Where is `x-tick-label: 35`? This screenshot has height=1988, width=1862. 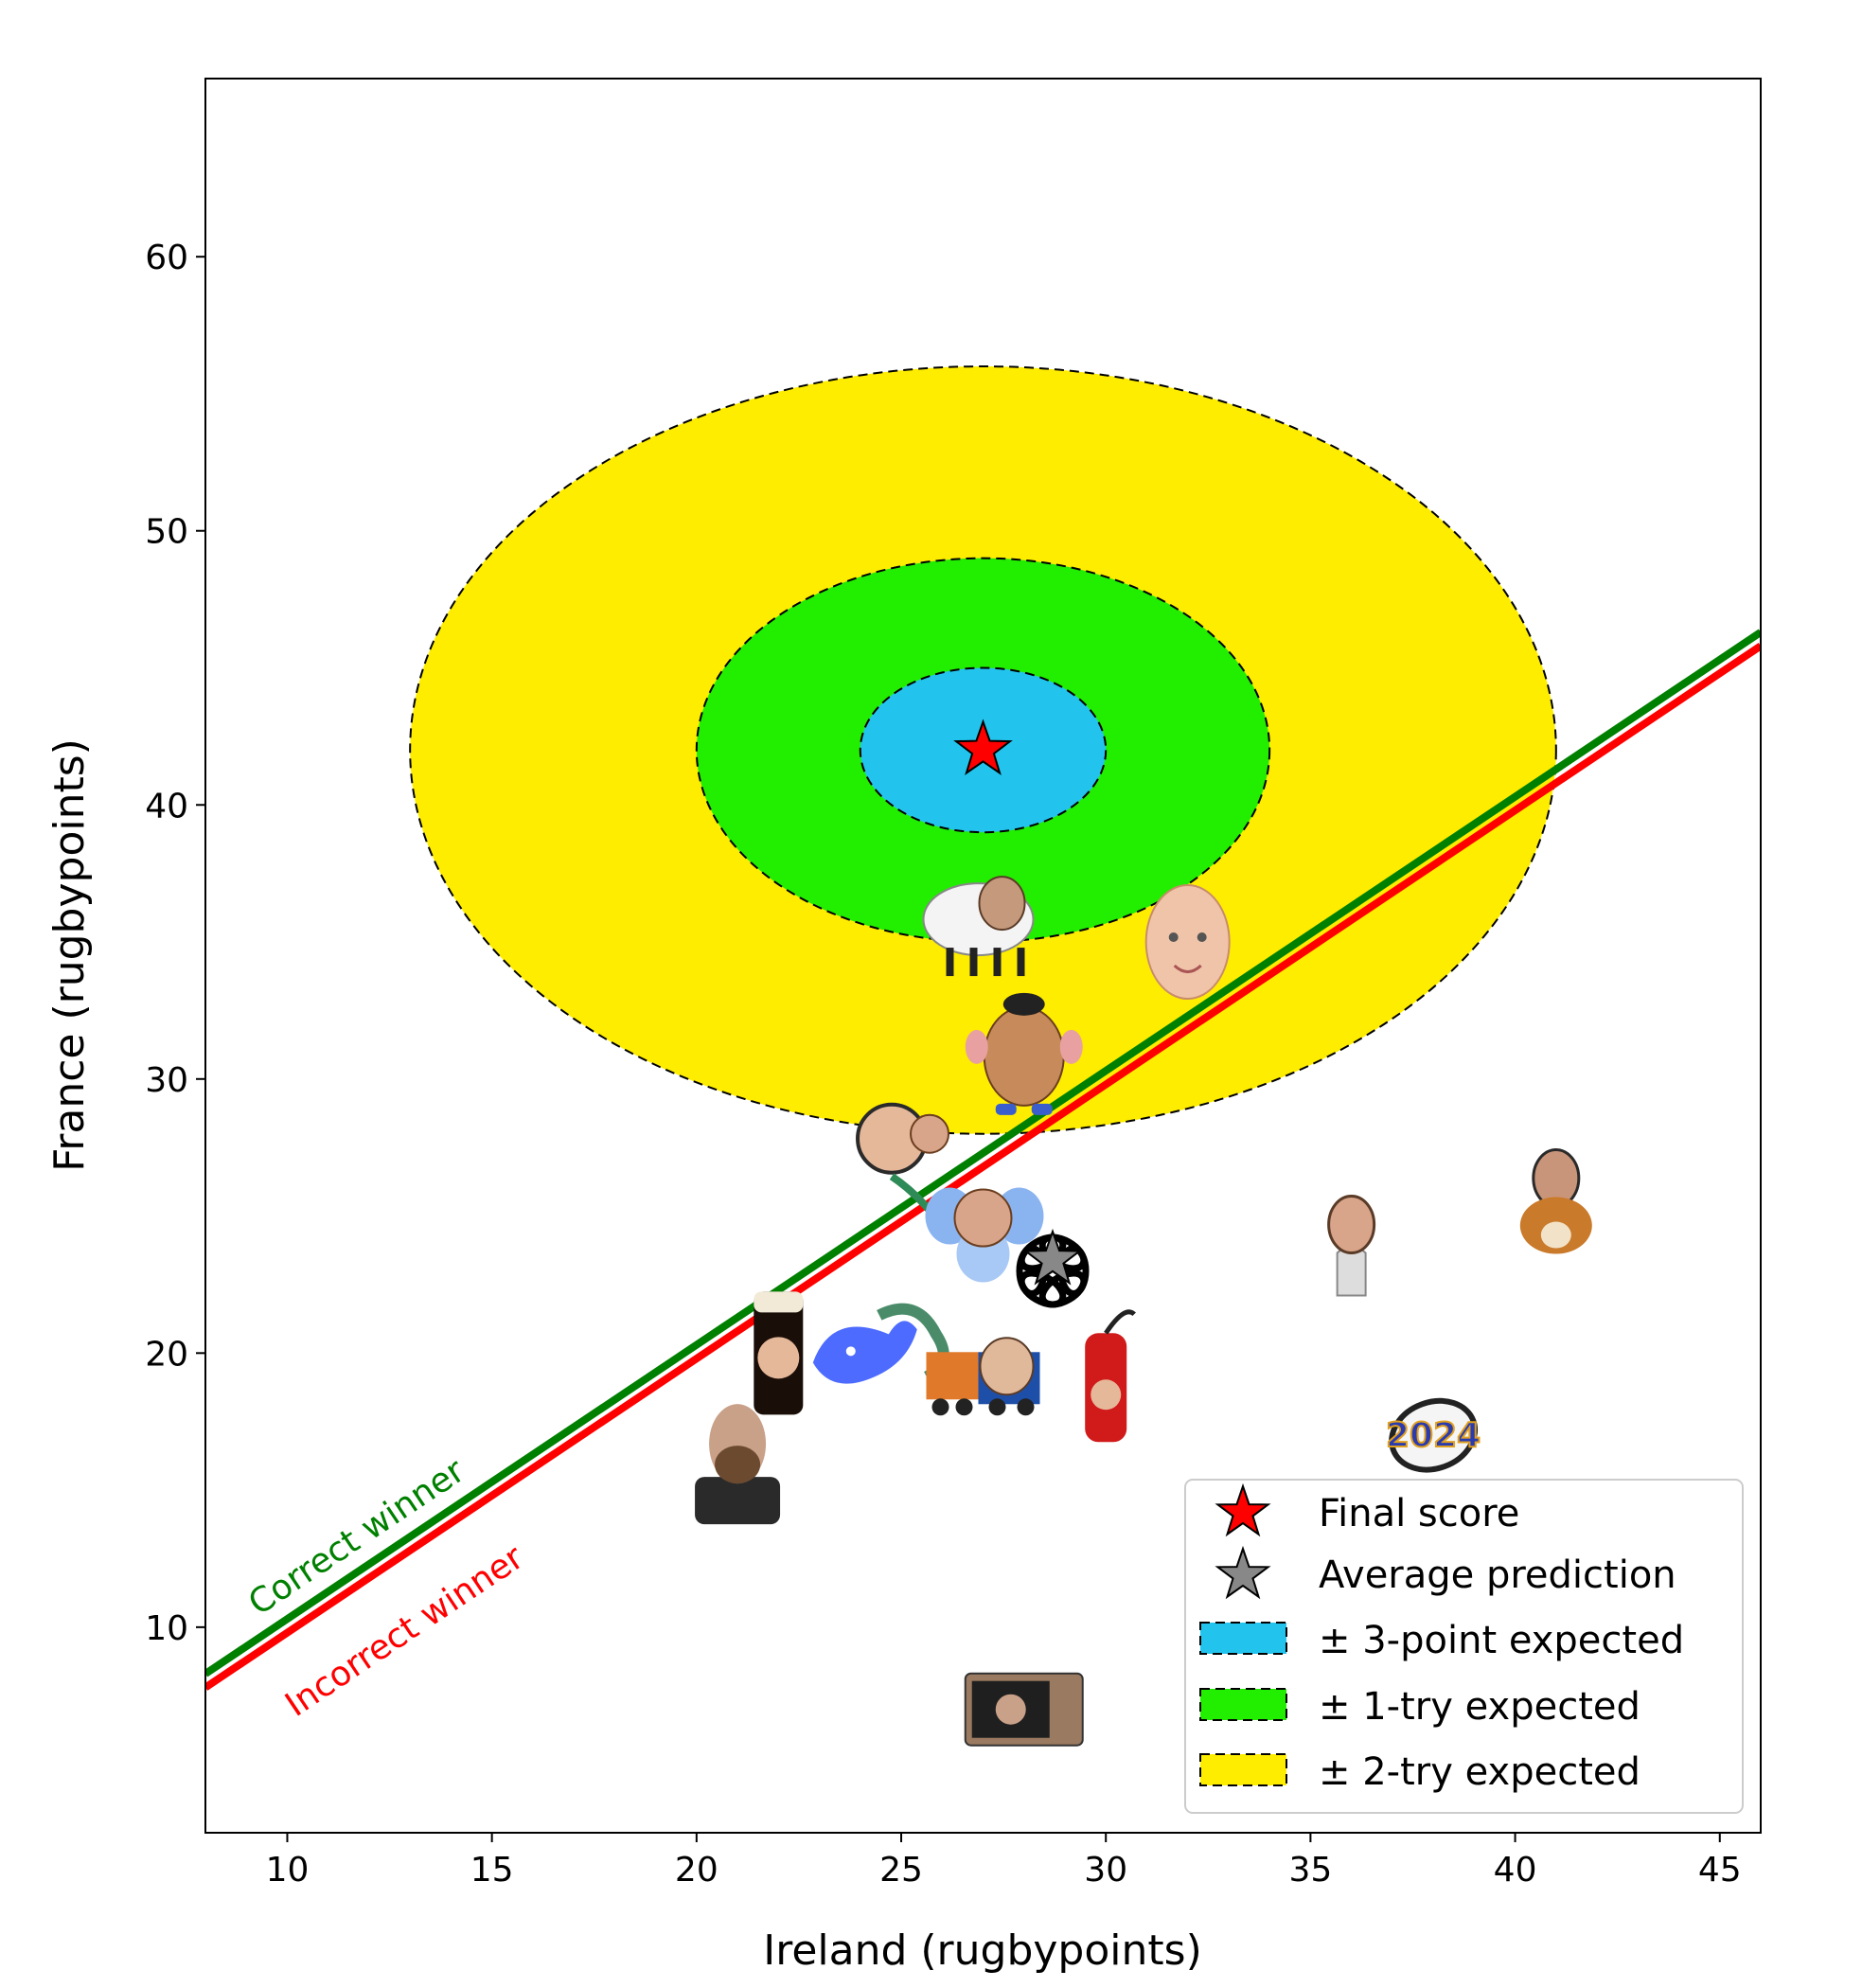
x-tick-label: 35 is located at coordinates (1310, 1870).